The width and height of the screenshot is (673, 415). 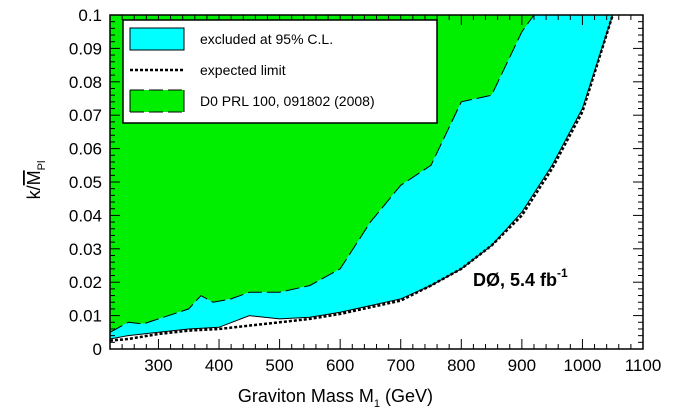 I want to click on svg-text: k/MPl, so click(x=36, y=180).